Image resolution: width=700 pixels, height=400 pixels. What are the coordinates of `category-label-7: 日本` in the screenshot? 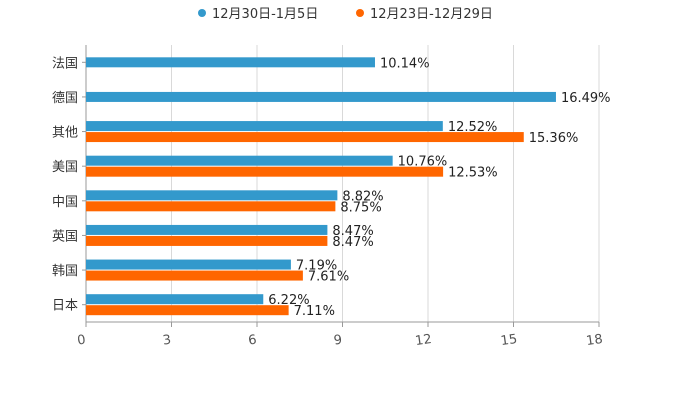 It's located at (65, 306).